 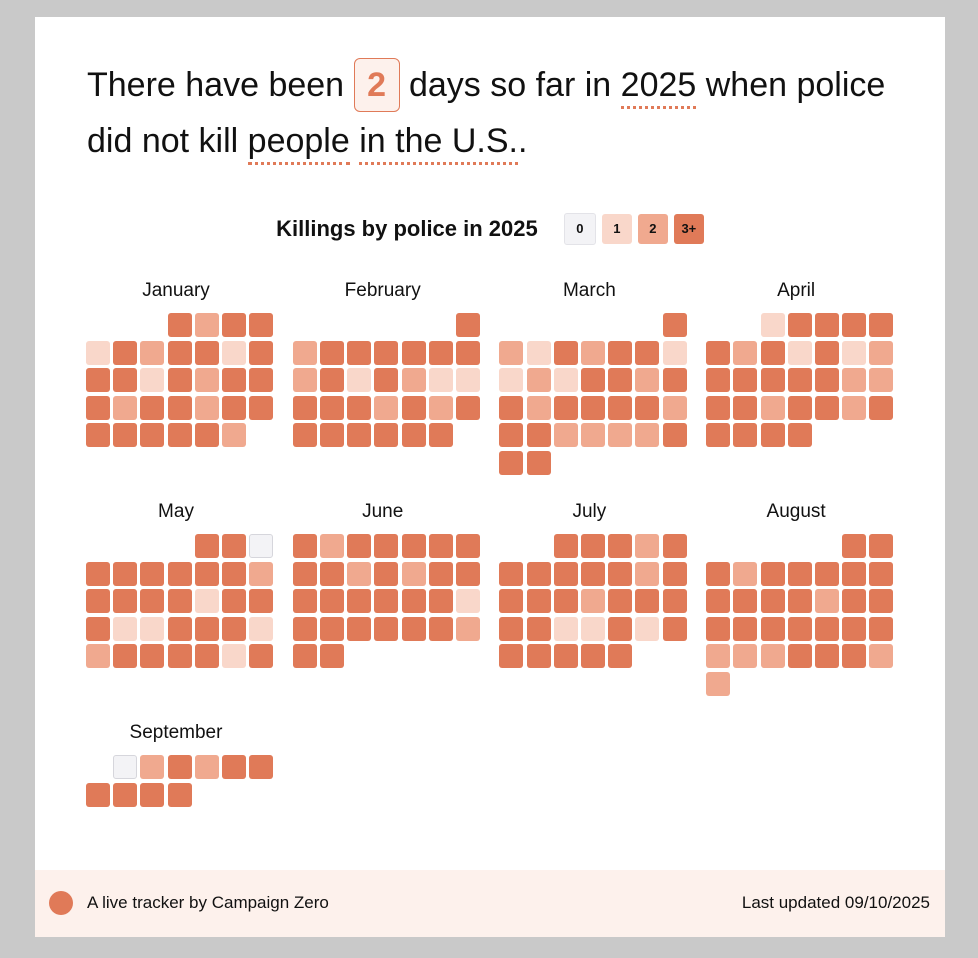 What do you see at coordinates (658, 87) in the screenshot?
I see `year-dropdown: 2025` at bounding box center [658, 87].